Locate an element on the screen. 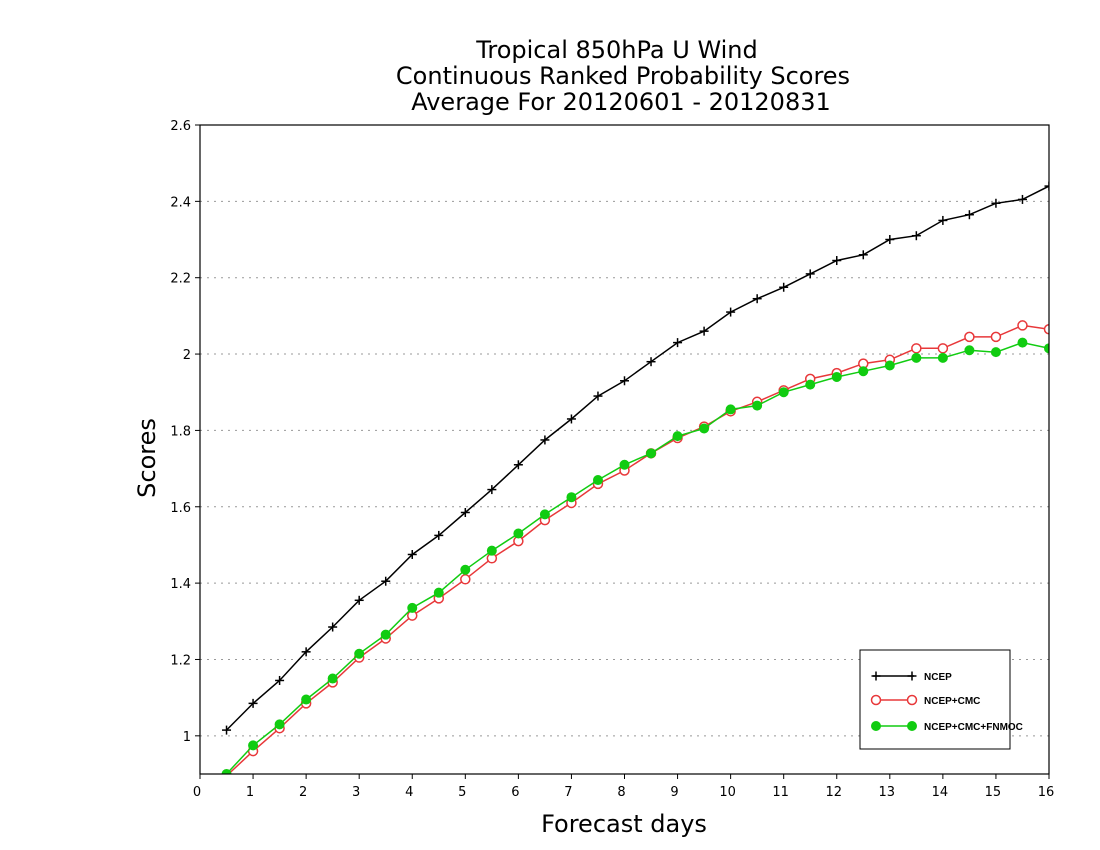 The image size is (1100, 850). y-axis-ticks: 1 1.2 1.4 1.6 1.8 2 2.2 2.4 2.6 is located at coordinates (185, 432).